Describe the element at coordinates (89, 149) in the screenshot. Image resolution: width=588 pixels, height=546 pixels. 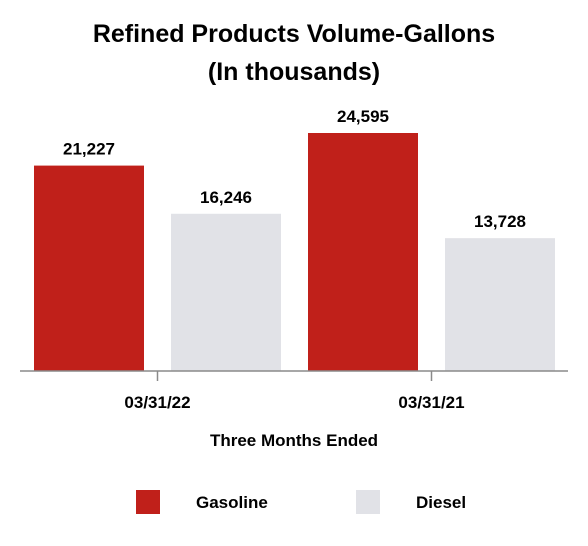
I see `value-label-gasoline-1: 21,227` at that location.